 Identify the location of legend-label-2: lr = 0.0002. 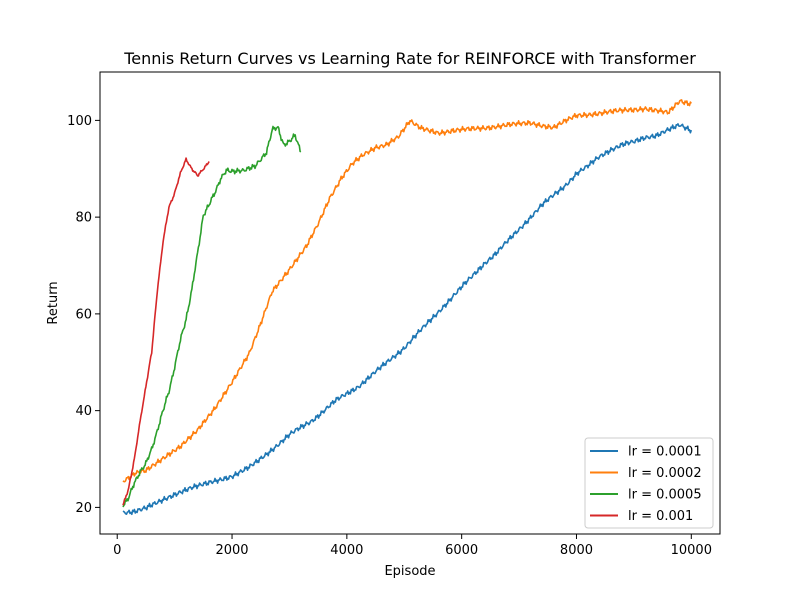
(665, 473).